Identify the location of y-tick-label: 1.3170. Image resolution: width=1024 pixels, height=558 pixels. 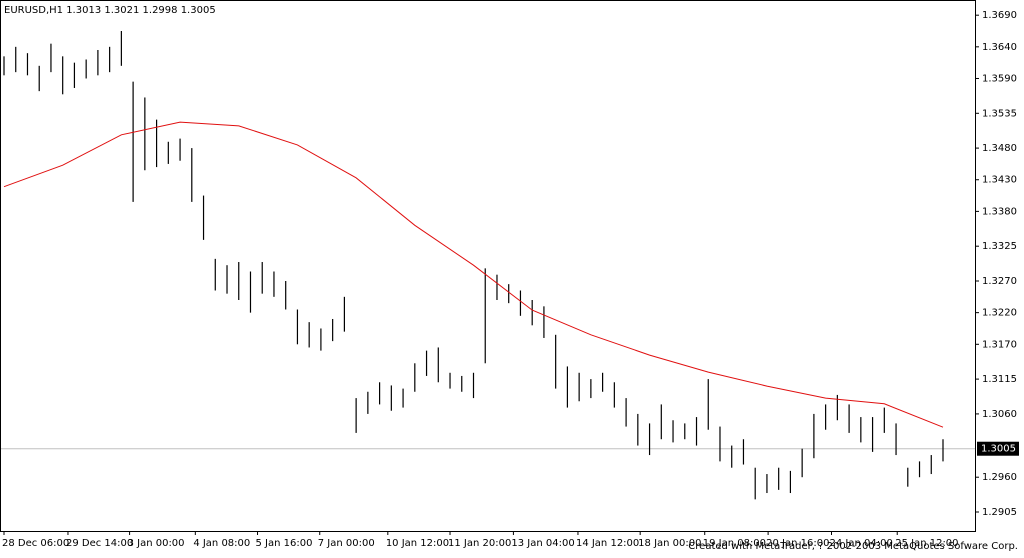
(999, 344).